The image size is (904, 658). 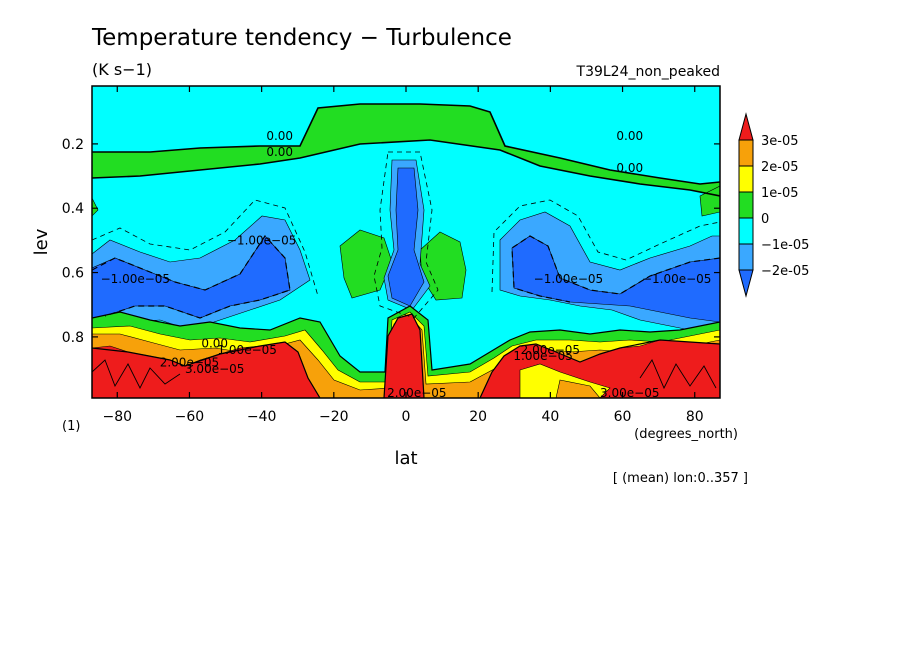 What do you see at coordinates (73, 338) in the screenshot?
I see `y-tick-label: 0.8` at bounding box center [73, 338].